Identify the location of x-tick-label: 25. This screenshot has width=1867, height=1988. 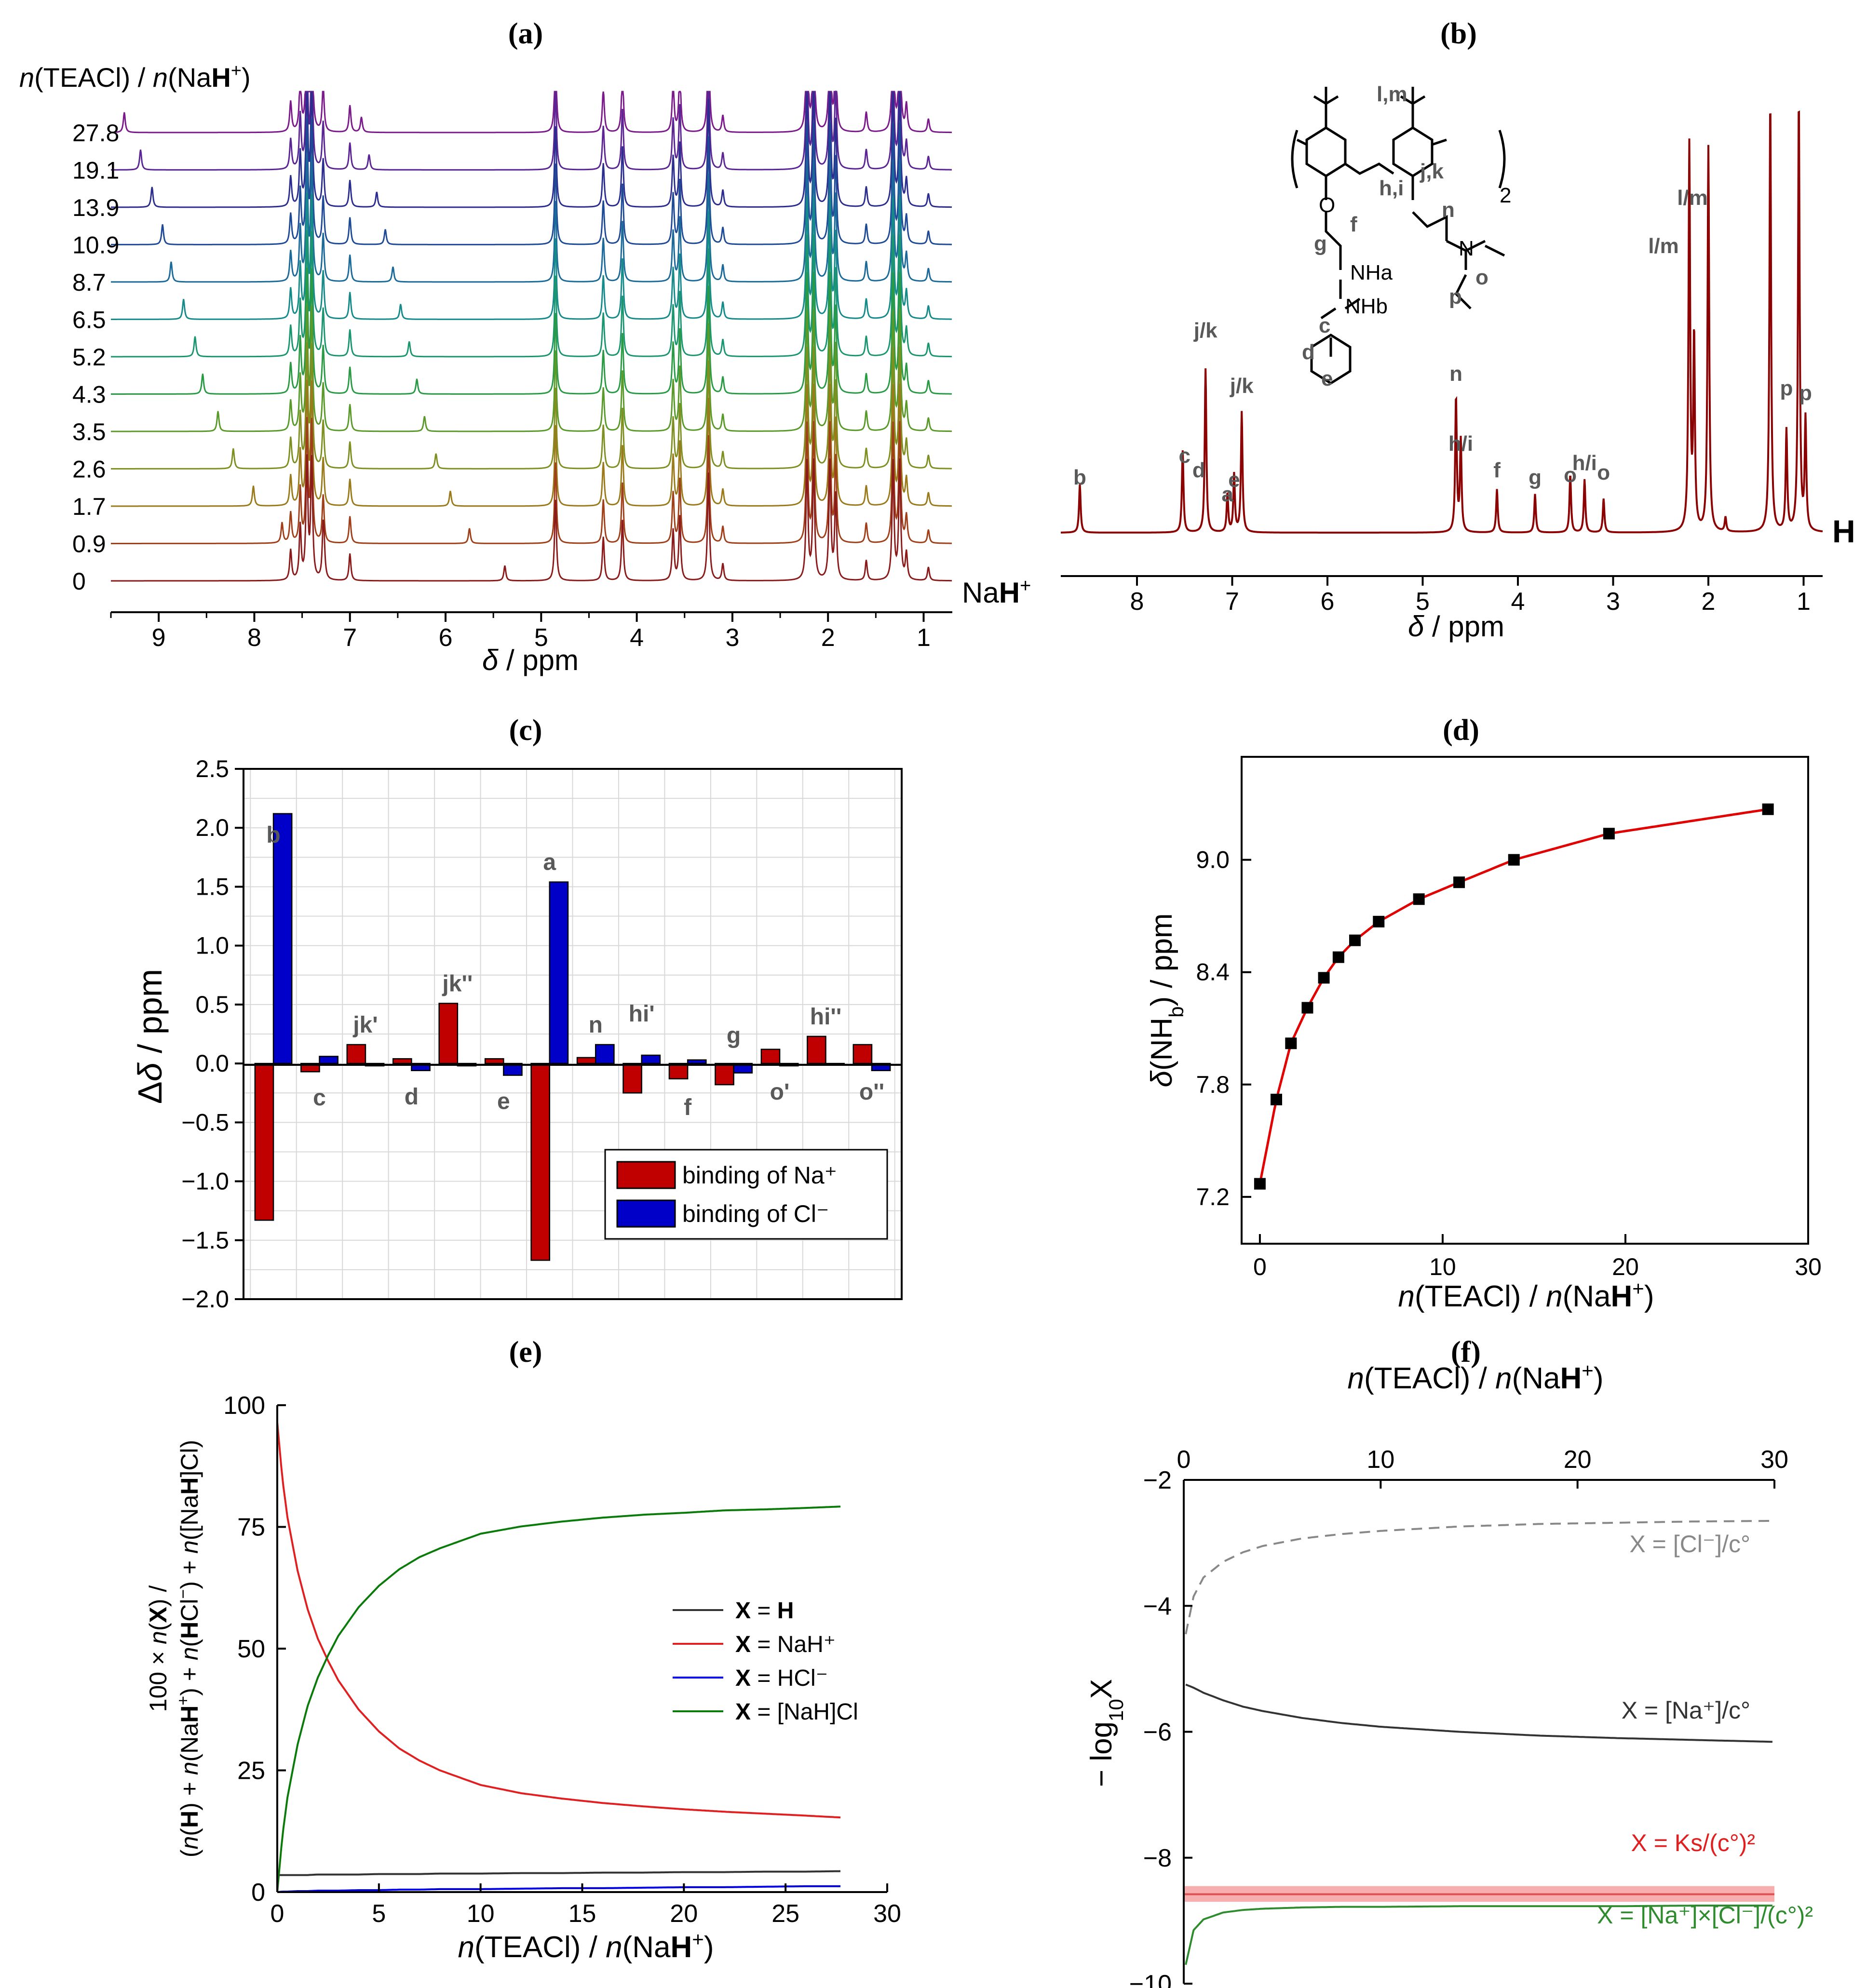
(785, 1914).